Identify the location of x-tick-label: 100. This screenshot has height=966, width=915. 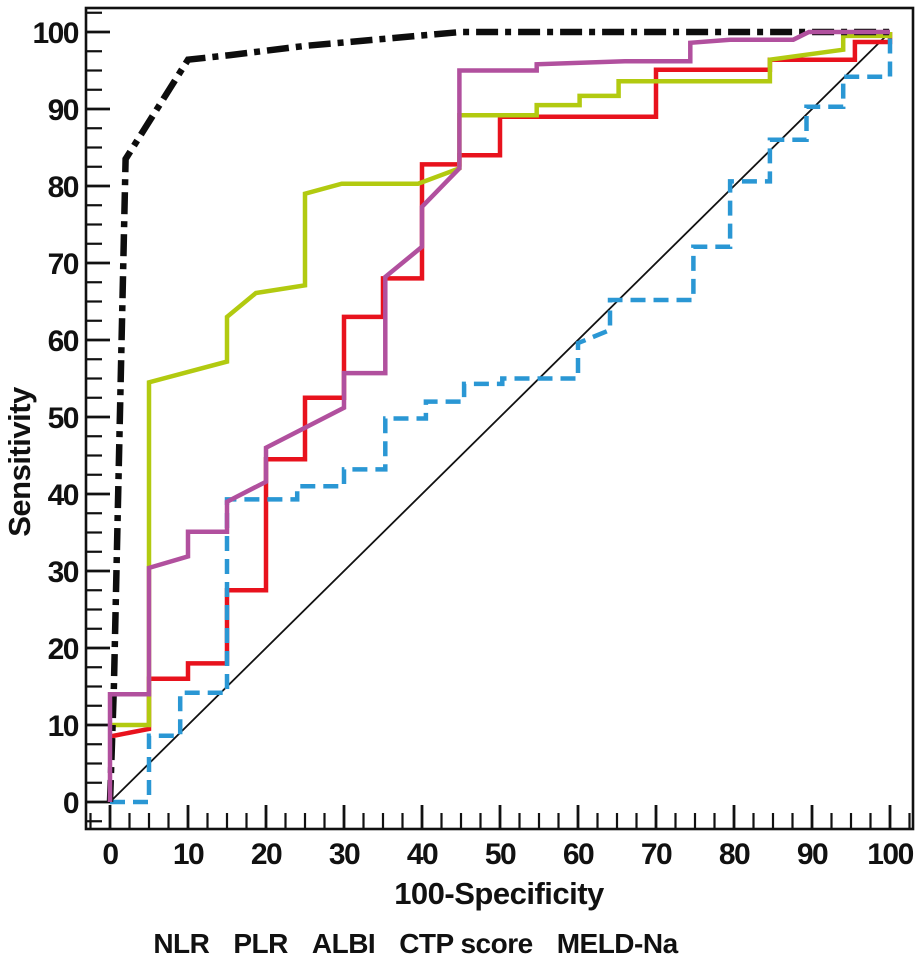
(890, 854).